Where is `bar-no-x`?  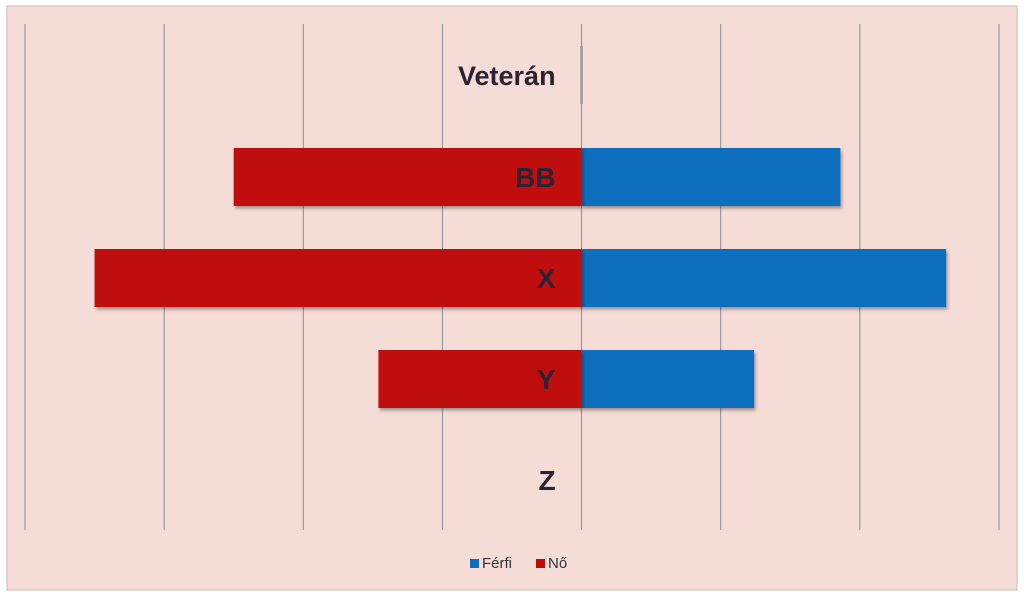
bar-no-x is located at coordinates (338, 278).